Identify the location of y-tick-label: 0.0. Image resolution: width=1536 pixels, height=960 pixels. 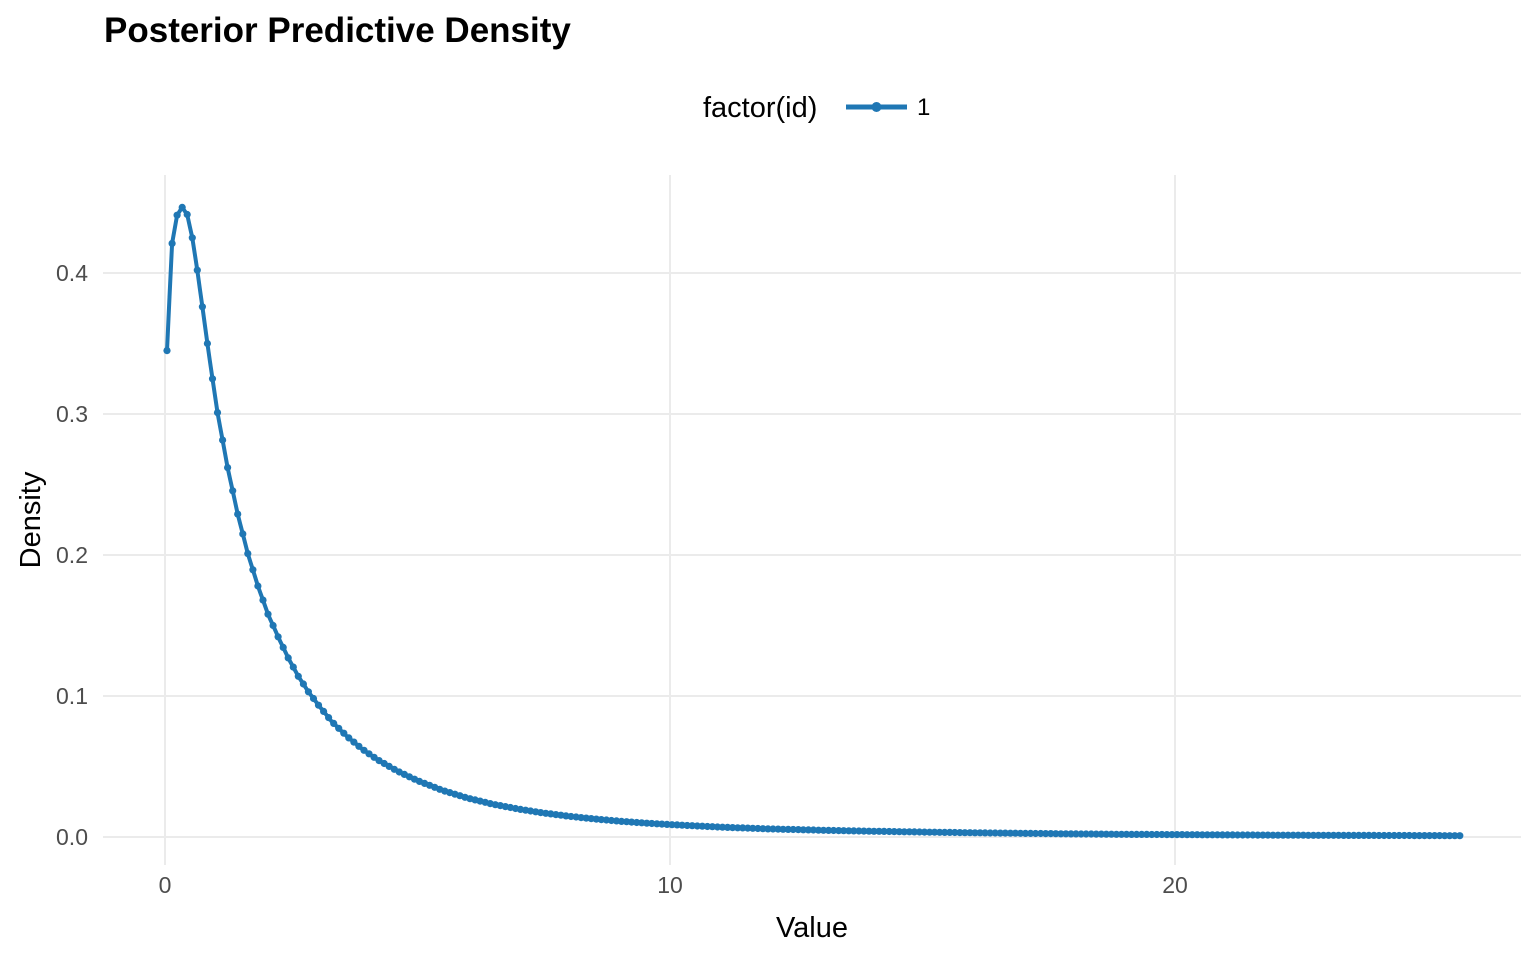
(72, 837).